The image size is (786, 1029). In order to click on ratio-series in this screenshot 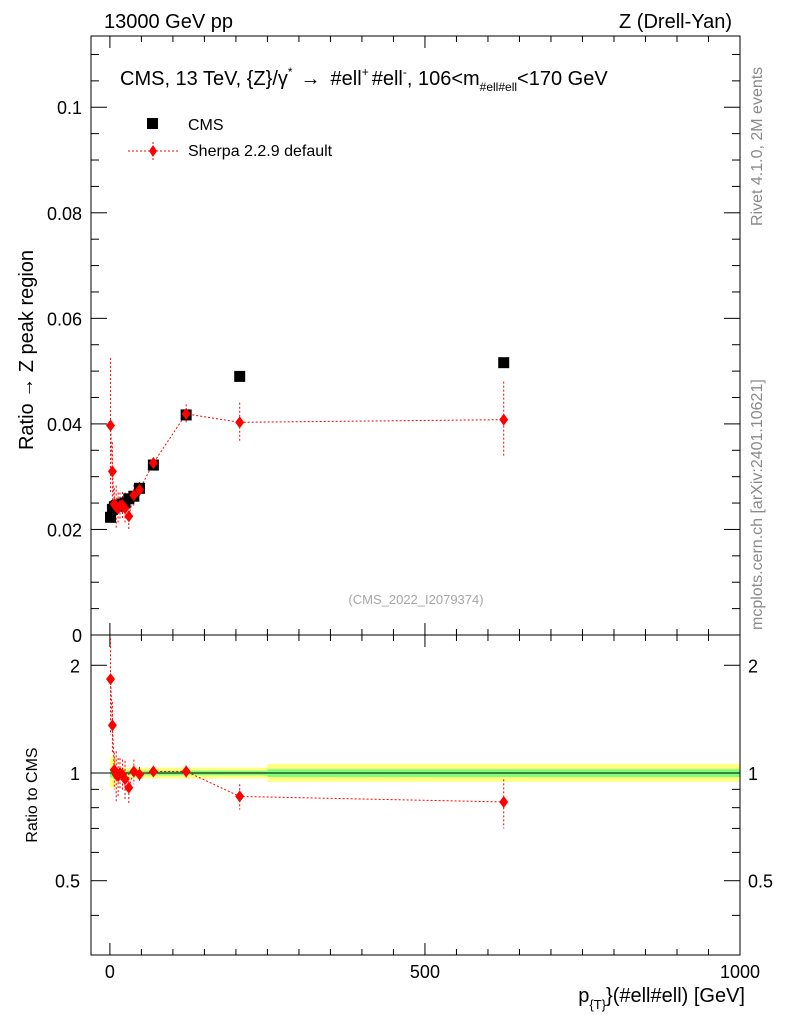, I will do `click(307, 733)`.